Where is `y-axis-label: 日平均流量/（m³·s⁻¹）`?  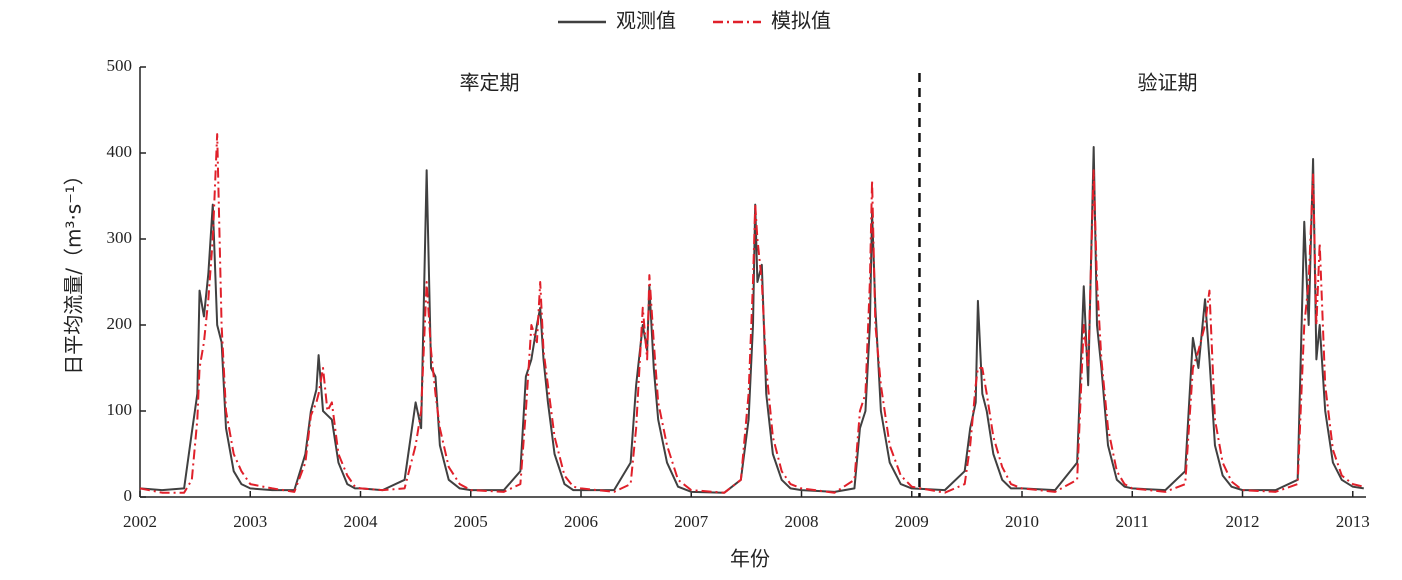
y-axis-label: 日平均流量/（m³·s⁻¹） is located at coordinates (74, 270).